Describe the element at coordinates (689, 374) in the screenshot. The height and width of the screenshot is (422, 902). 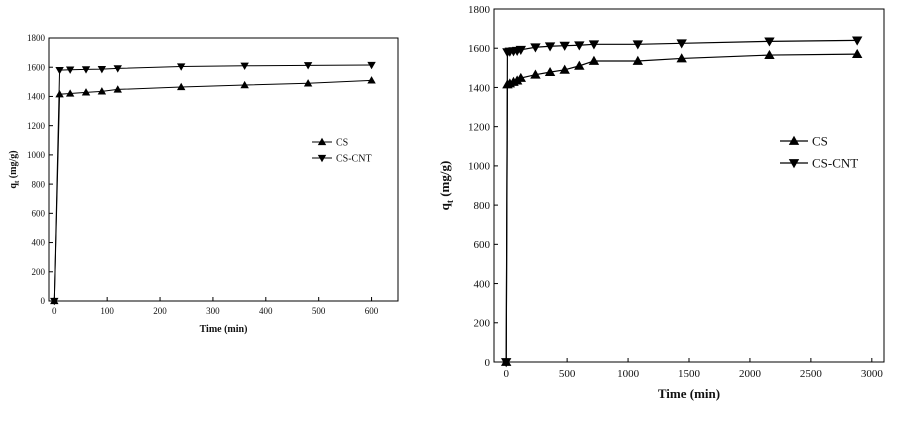
I see `x-tick-label: 1500` at that location.